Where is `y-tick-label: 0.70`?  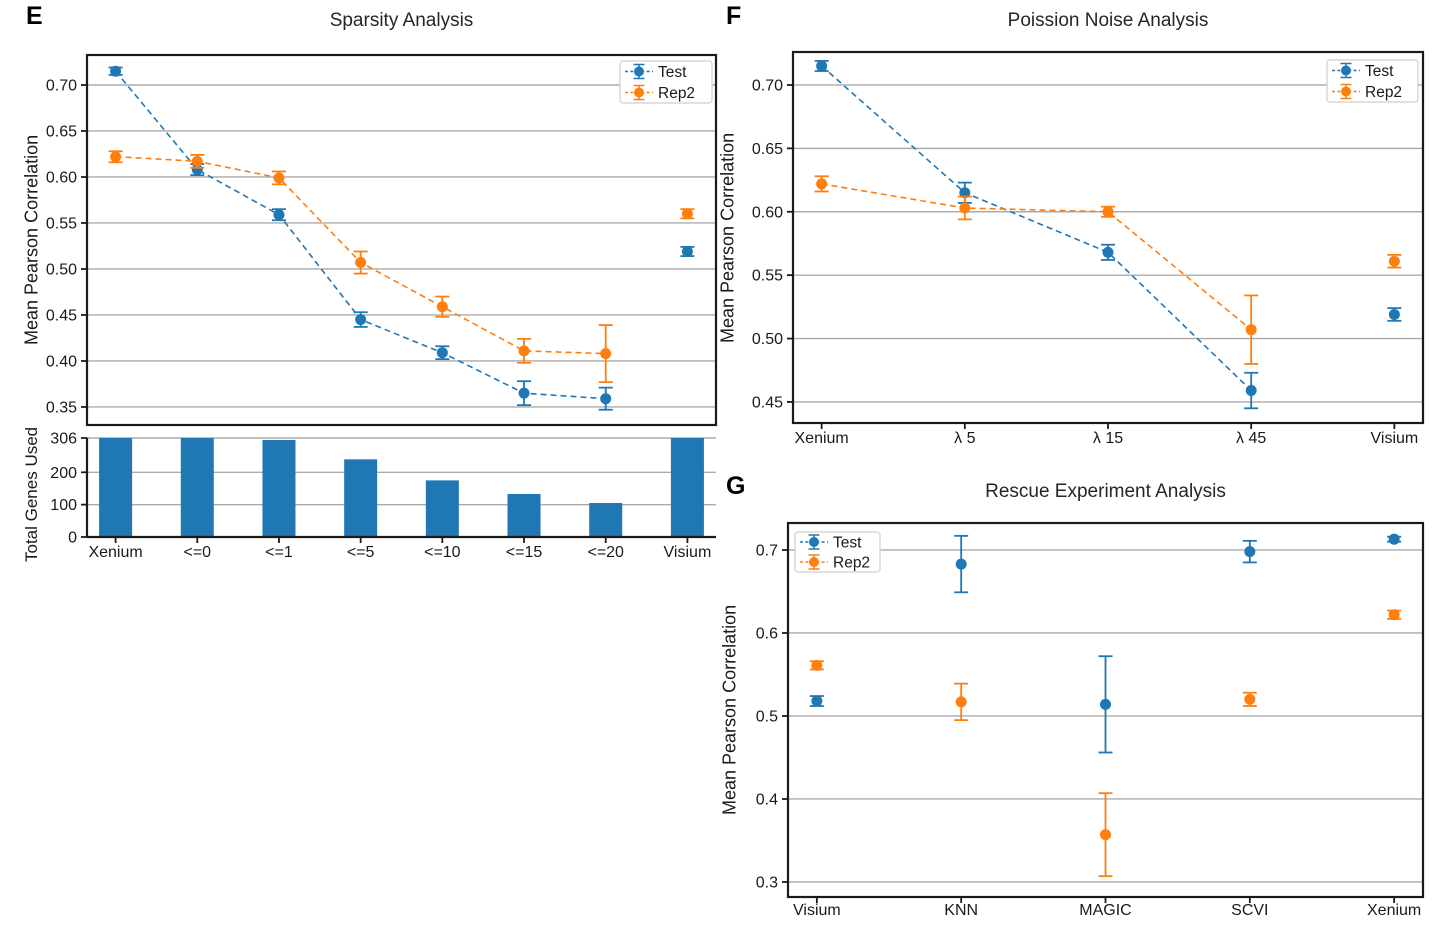
y-tick-label: 0.70 is located at coordinates (61, 85).